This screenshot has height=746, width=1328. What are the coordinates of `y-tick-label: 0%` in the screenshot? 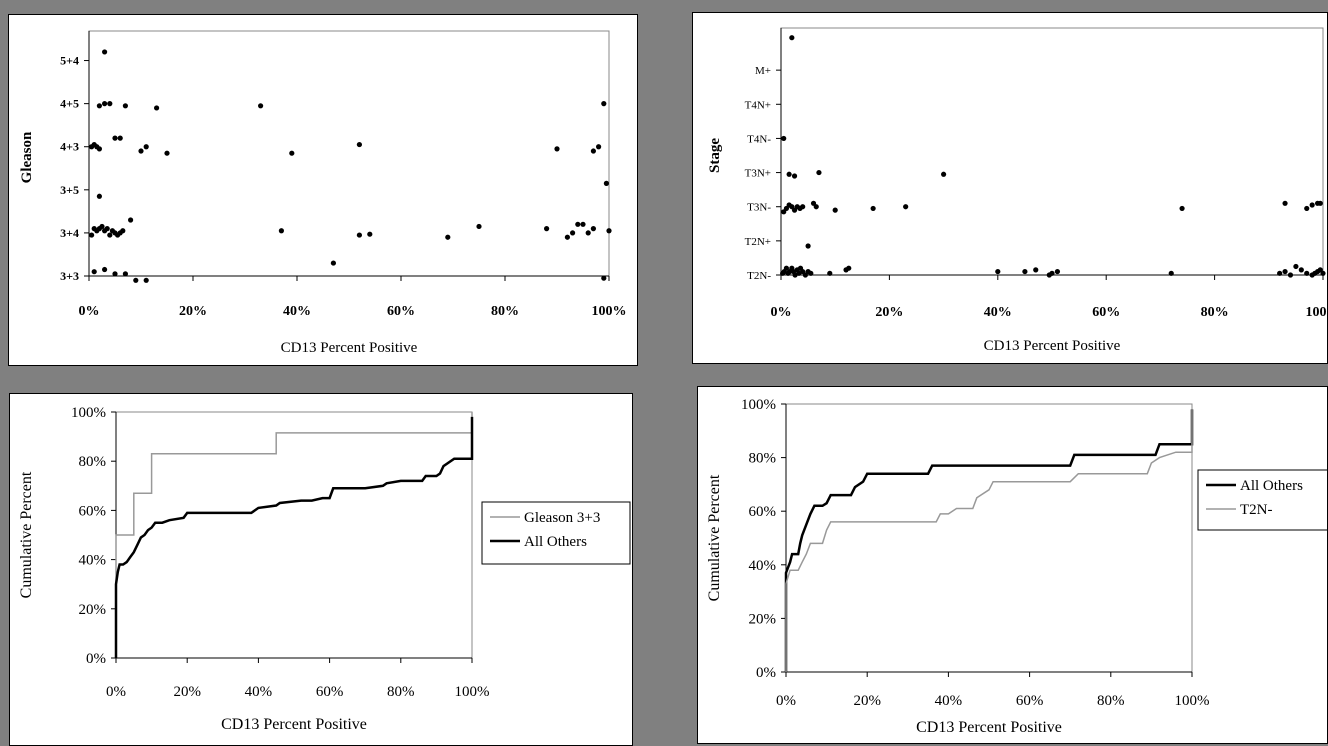 It's located at (96, 659).